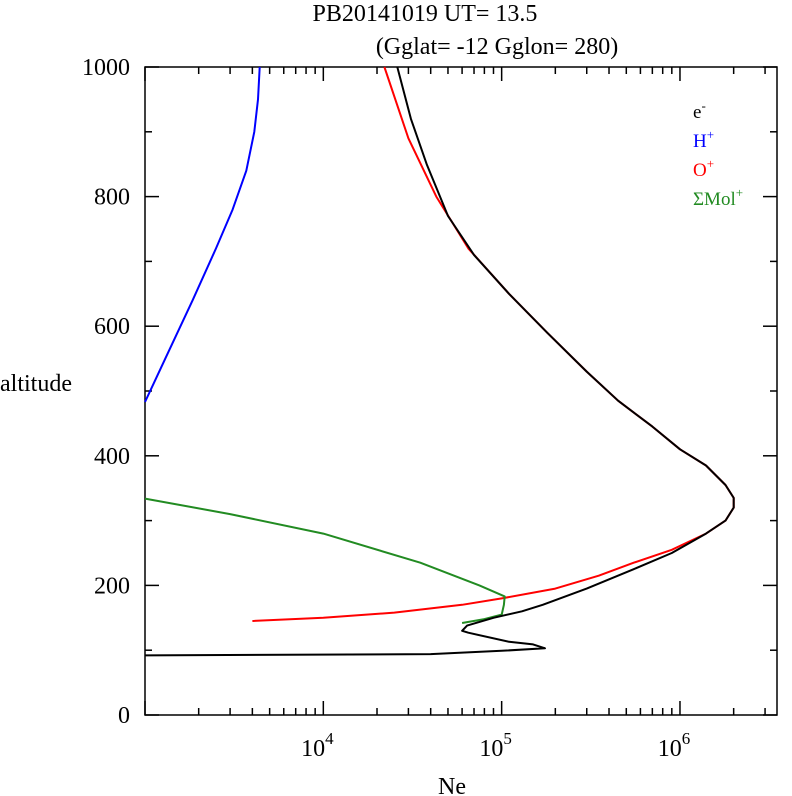 Image resolution: width=792 pixels, height=796 pixels. I want to click on legend-entry-0: e-, so click(699, 110).